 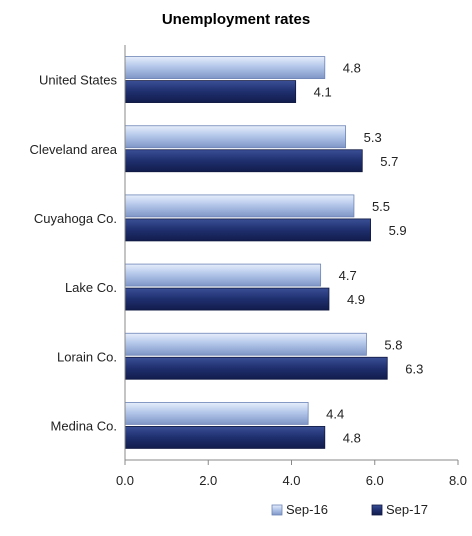 I want to click on data-label: 4.4, so click(x=335, y=413).